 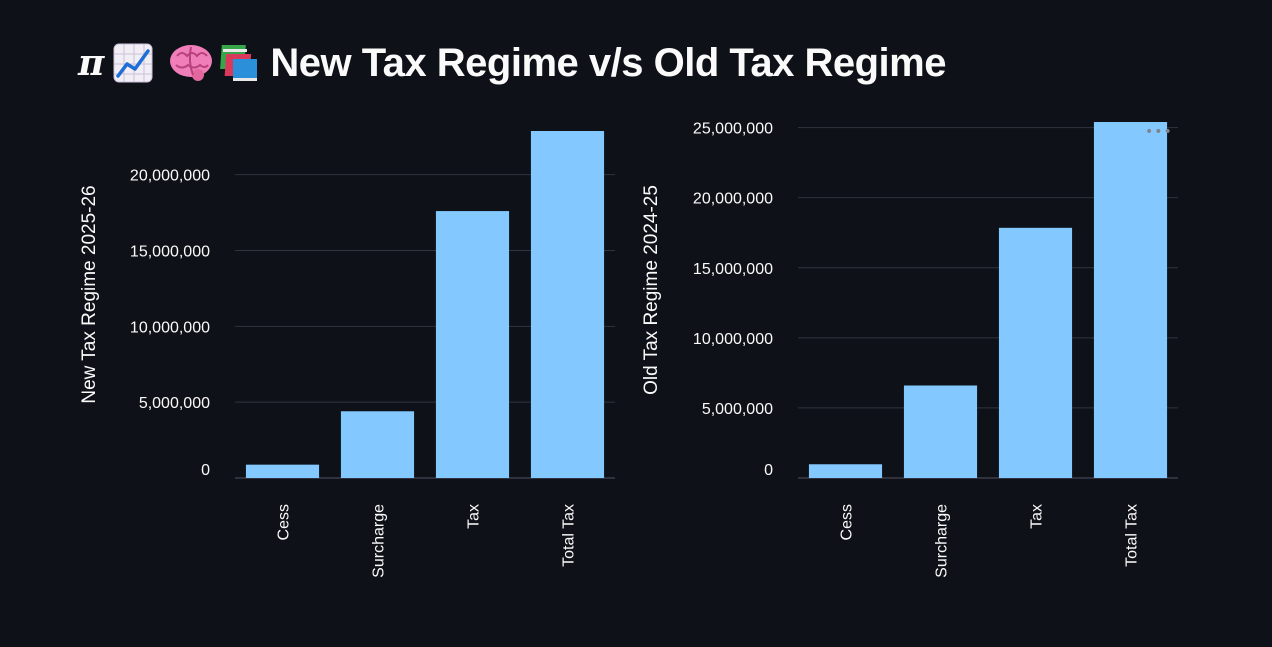 What do you see at coordinates (89, 294) in the screenshot?
I see `y-axis-label: New Tax Regime 2025-26` at bounding box center [89, 294].